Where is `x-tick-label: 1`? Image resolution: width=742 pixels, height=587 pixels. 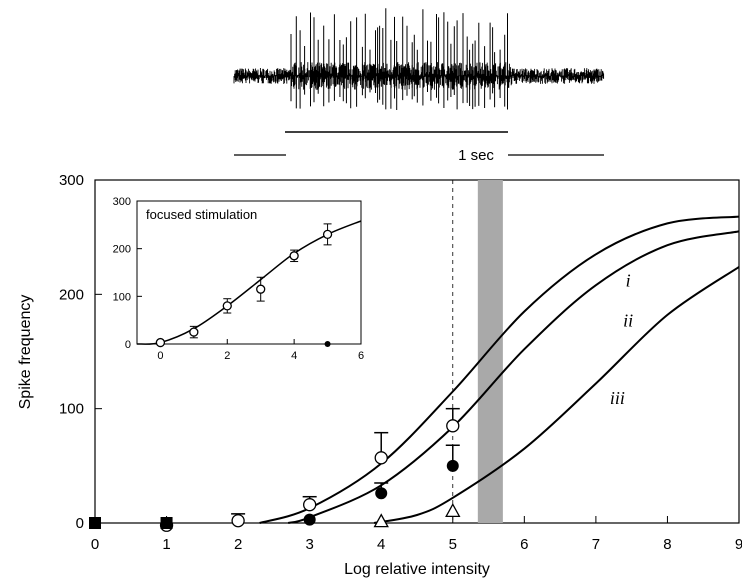 x-tick-label: 1 is located at coordinates (166, 544).